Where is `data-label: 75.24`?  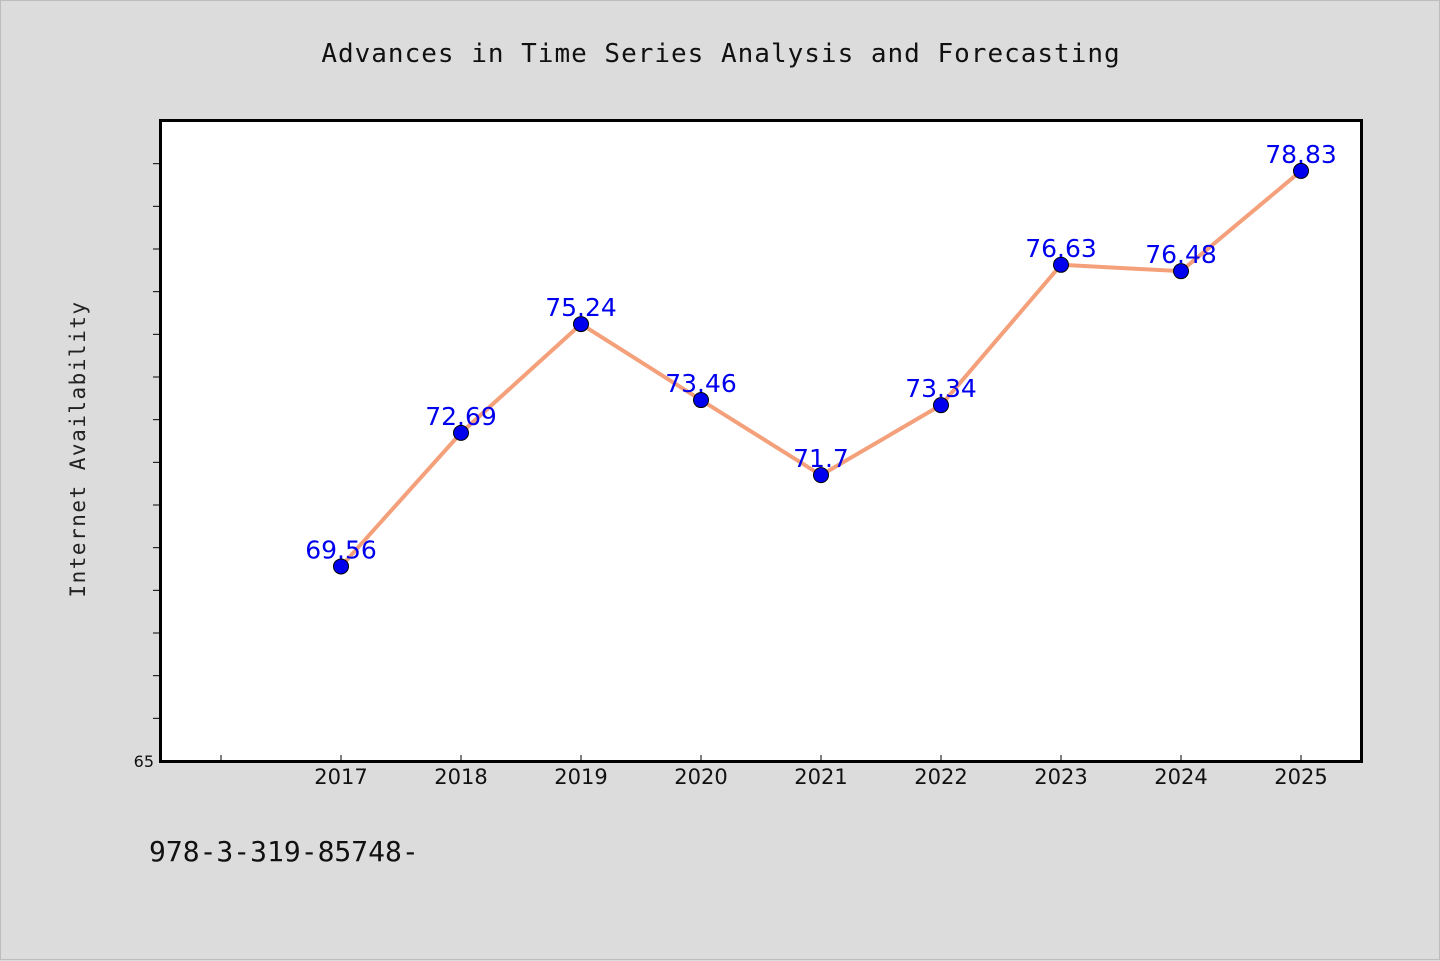
data-label: 75.24 is located at coordinates (581, 307).